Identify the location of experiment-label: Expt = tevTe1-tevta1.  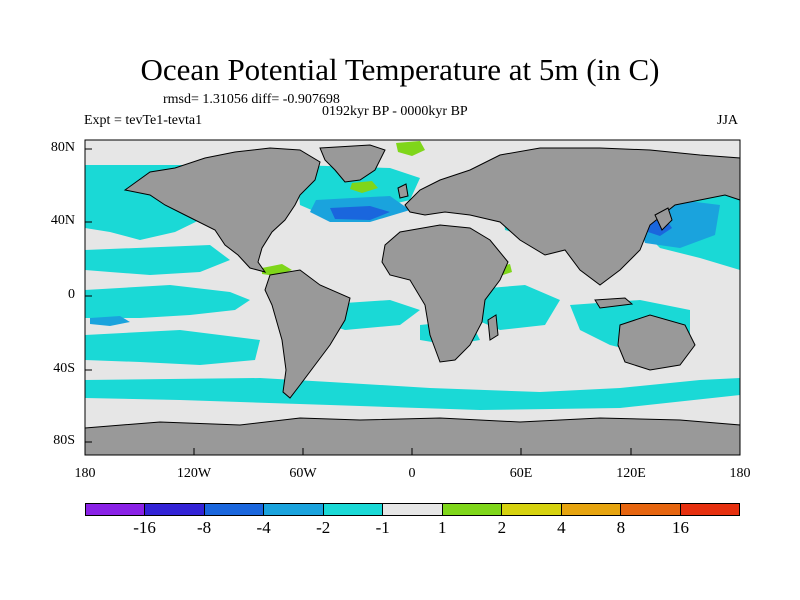
(143, 120).